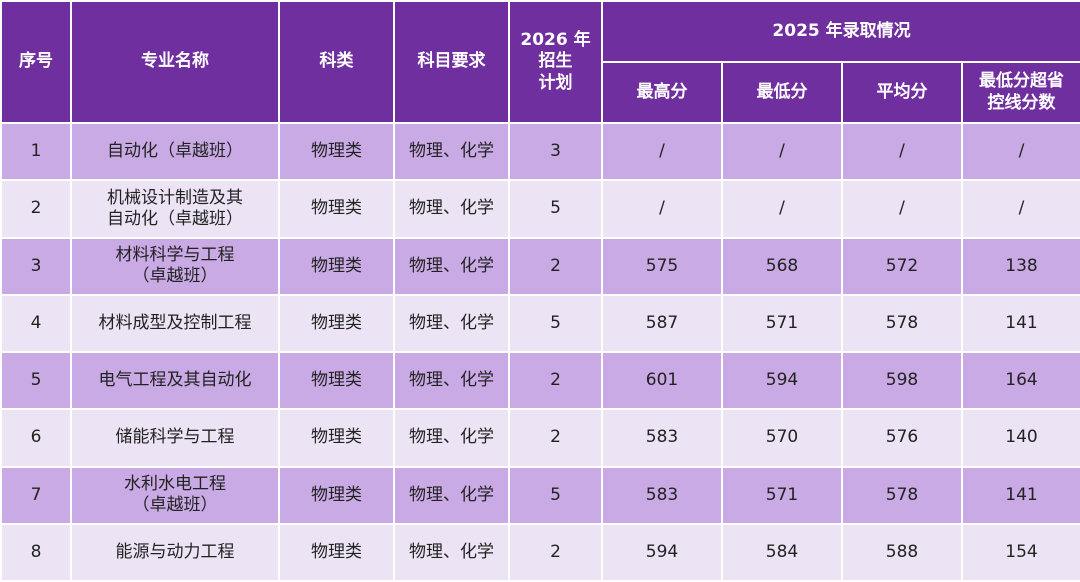 Image resolution: width=1080 pixels, height=582 pixels. What do you see at coordinates (175, 323) in the screenshot?
I see `table-cell: 材料成型及控制工程` at bounding box center [175, 323].